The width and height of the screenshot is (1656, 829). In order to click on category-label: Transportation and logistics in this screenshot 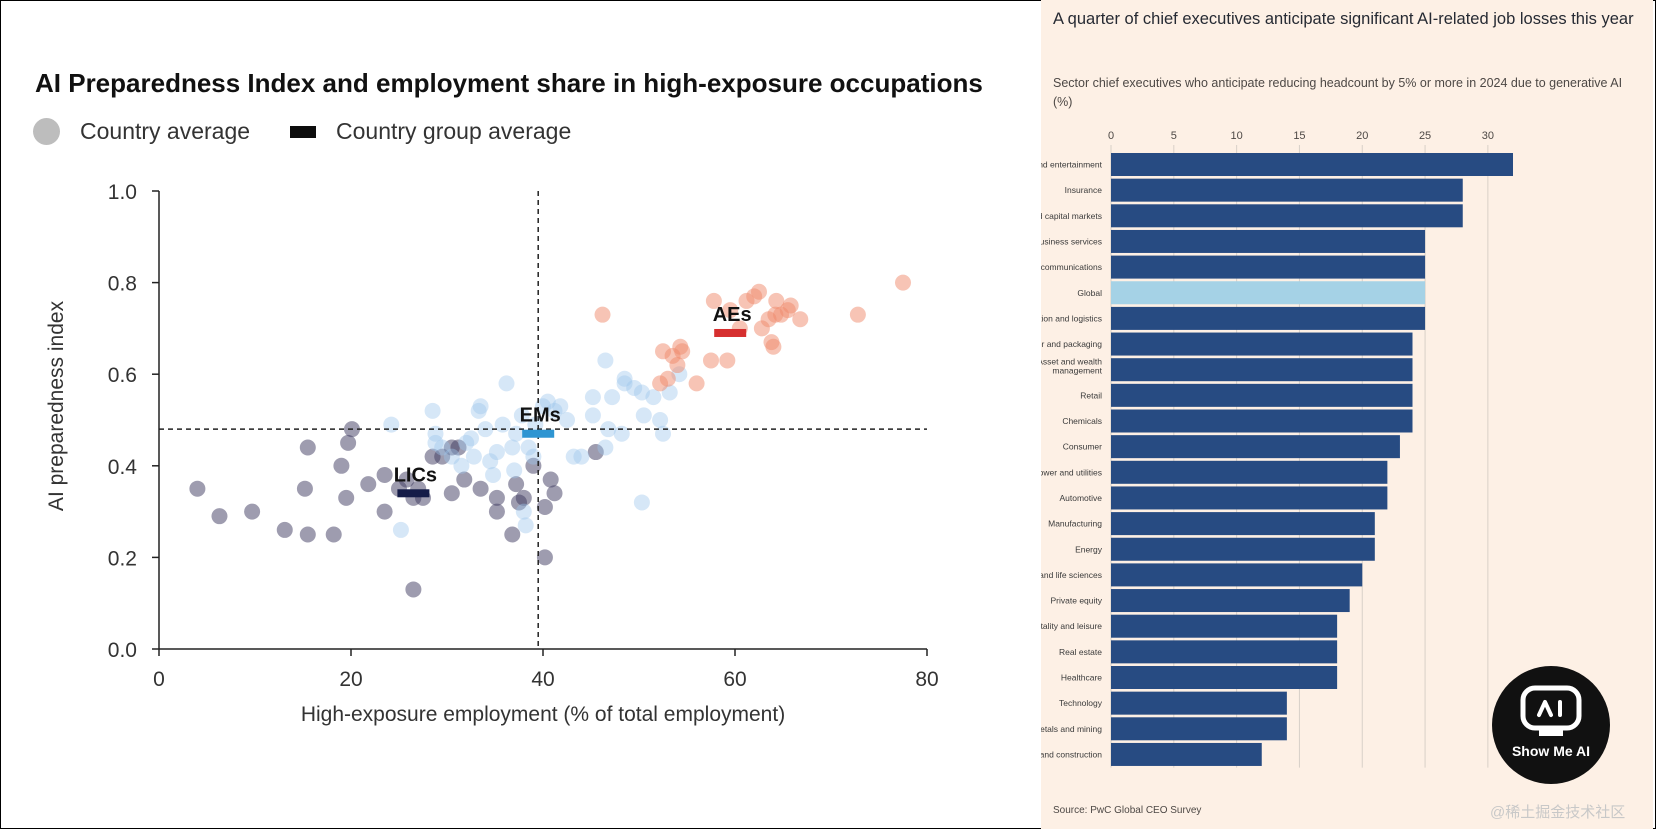, I will do `click(1071, 318)`.